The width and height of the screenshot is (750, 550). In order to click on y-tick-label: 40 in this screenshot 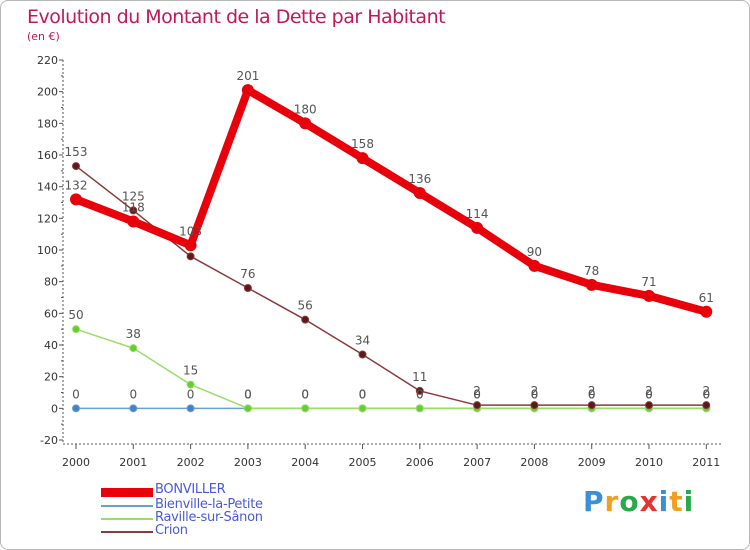, I will do `click(51, 345)`.